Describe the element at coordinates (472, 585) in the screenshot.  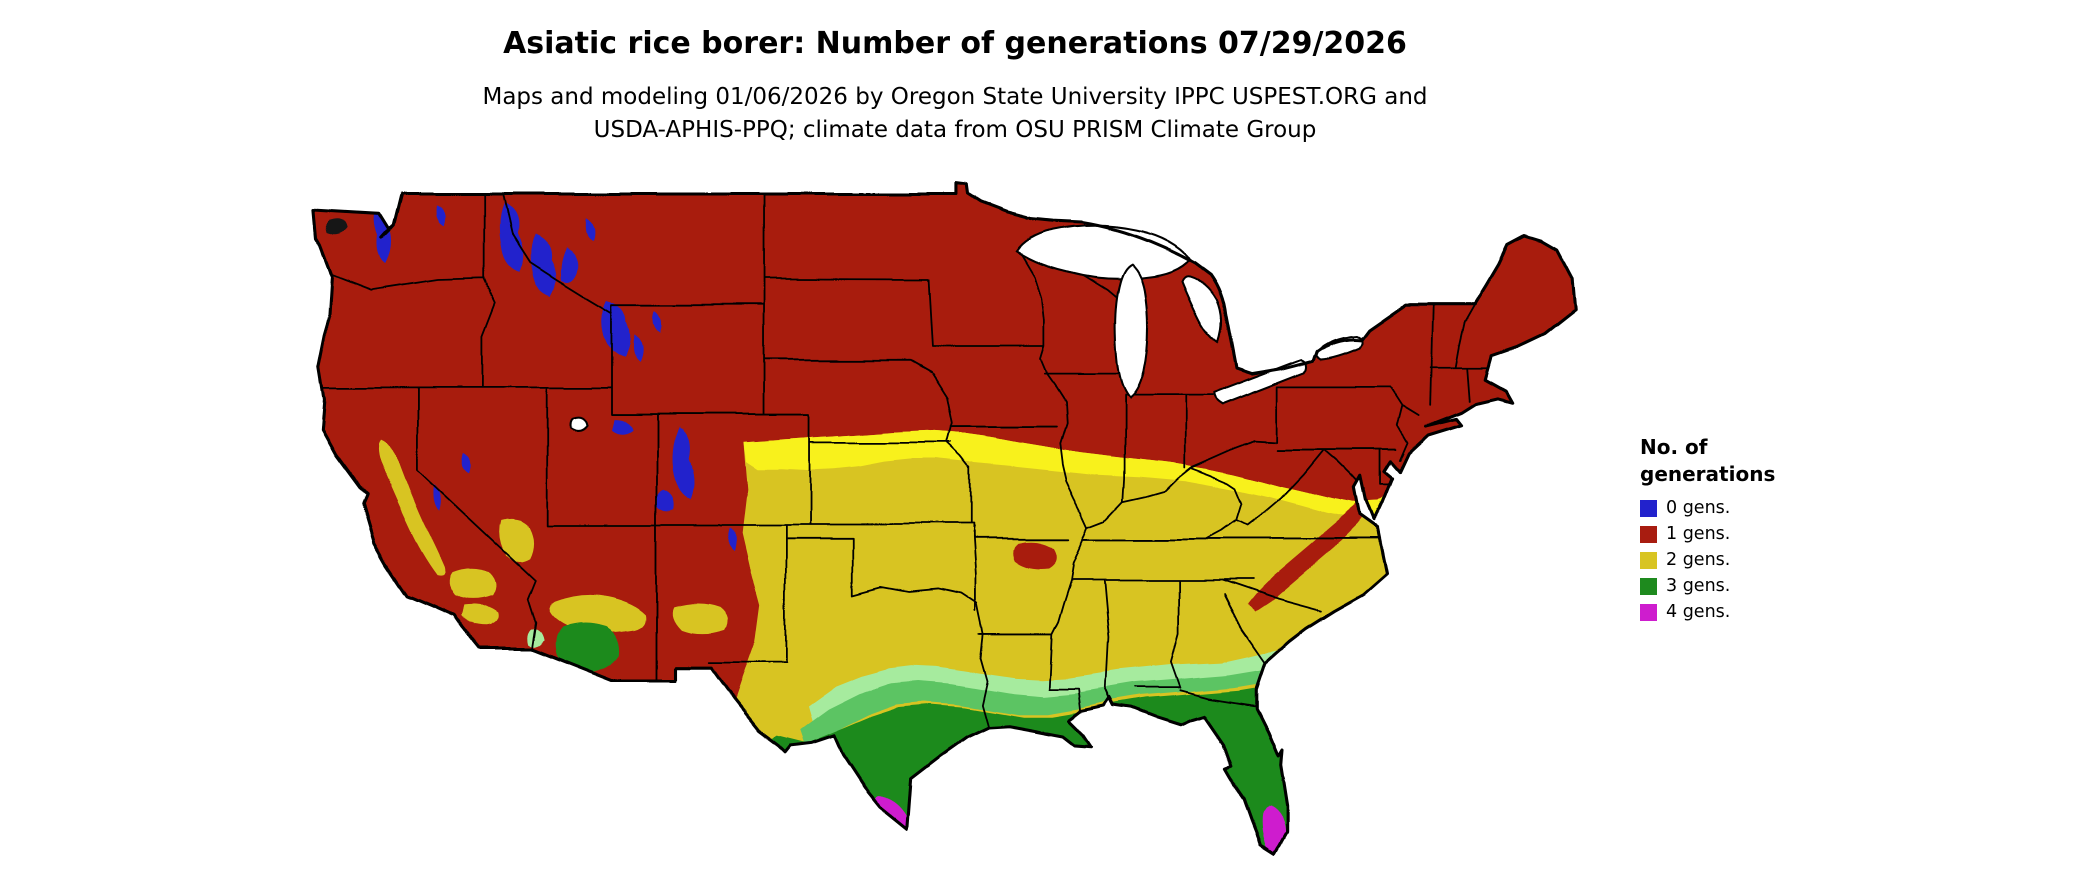
I see `map-region-2gen-mojave` at that location.